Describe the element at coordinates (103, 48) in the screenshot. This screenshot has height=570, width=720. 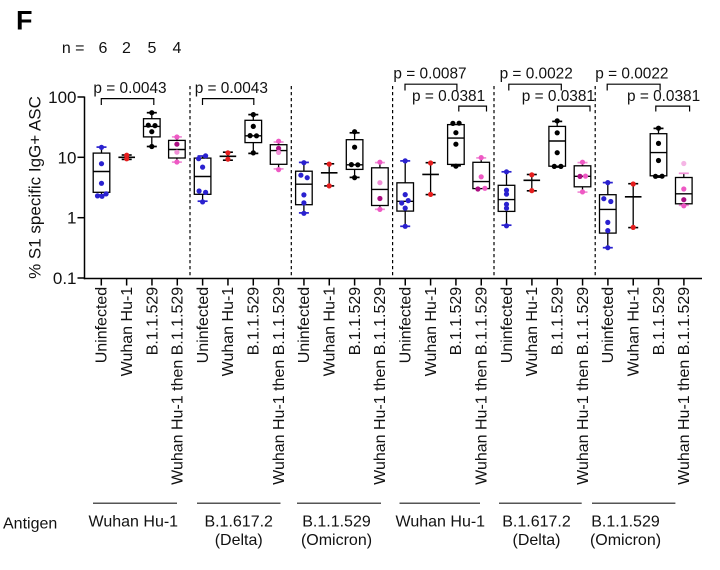
I see `svg-text: 6` at that location.